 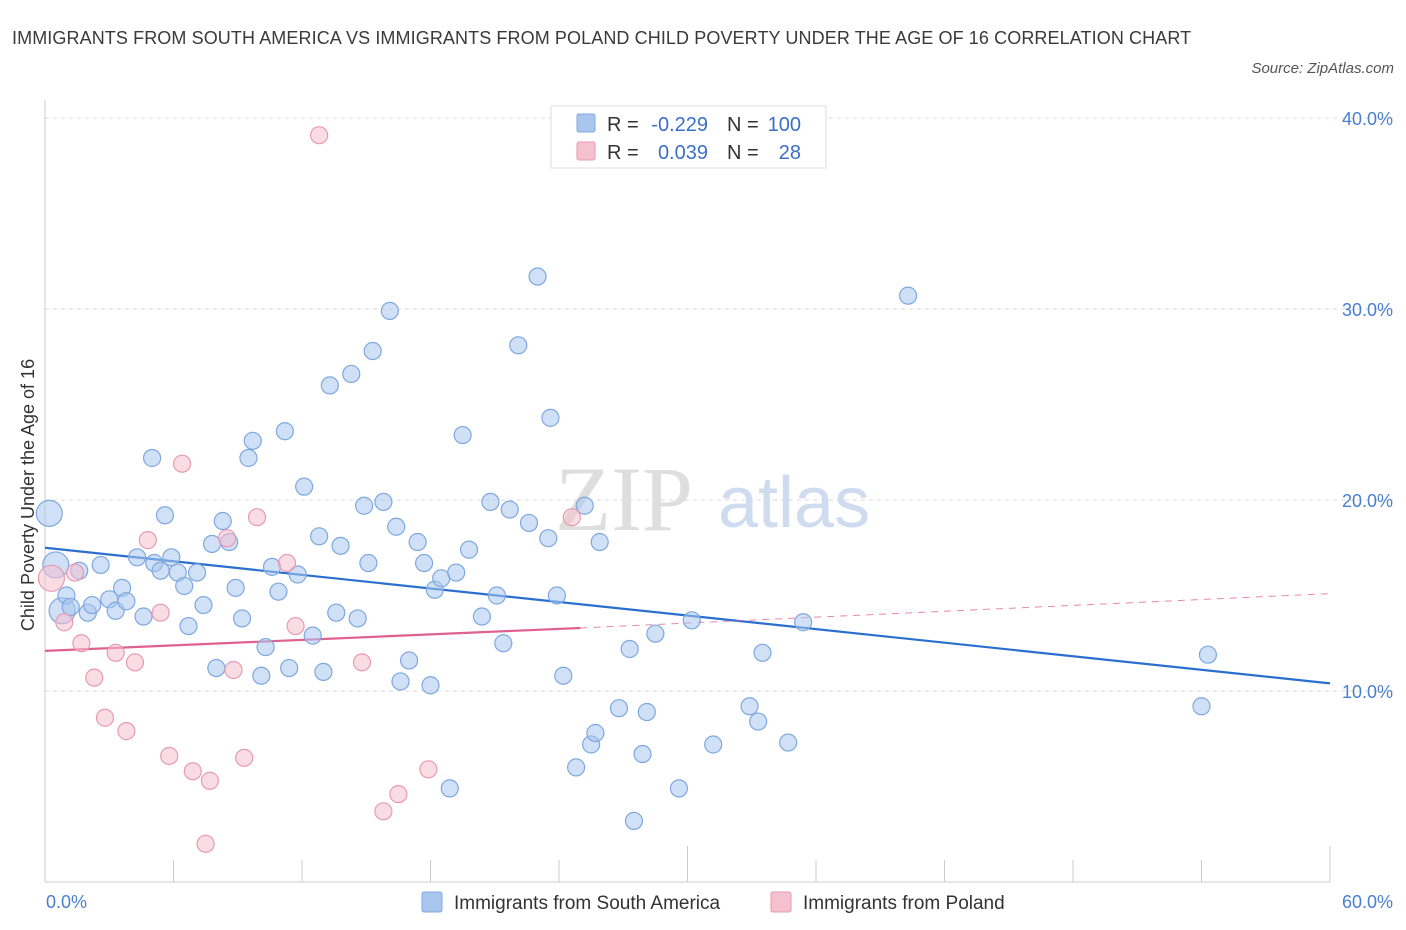 What do you see at coordinates (790, 153) in the screenshot?
I see `legend-n-value-poland: 28` at bounding box center [790, 153].